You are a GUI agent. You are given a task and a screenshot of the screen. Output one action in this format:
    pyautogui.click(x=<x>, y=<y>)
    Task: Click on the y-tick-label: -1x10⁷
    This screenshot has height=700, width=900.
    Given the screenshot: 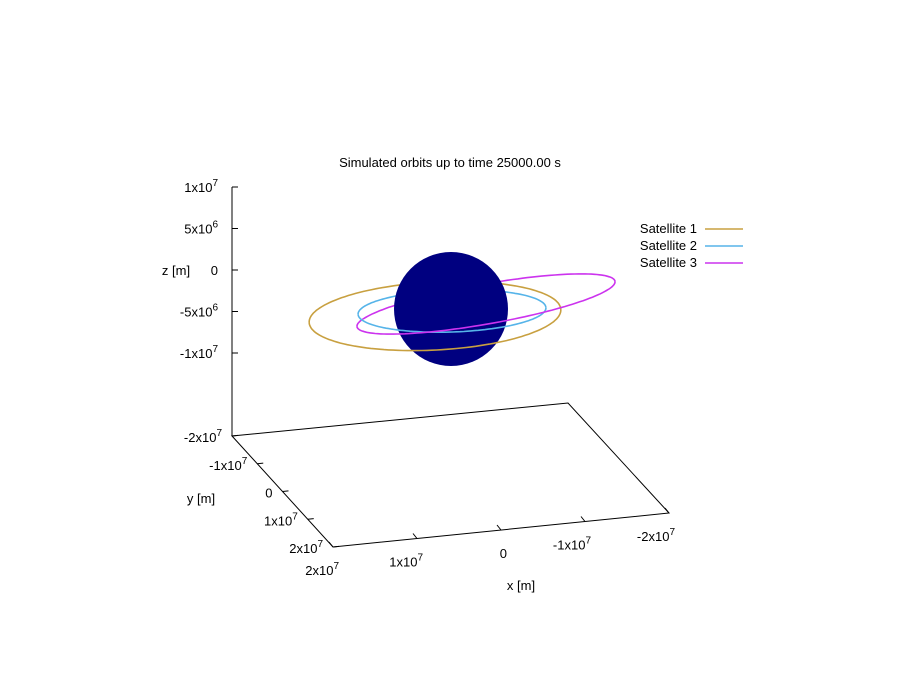 What is the action you would take?
    pyautogui.click(x=228, y=464)
    